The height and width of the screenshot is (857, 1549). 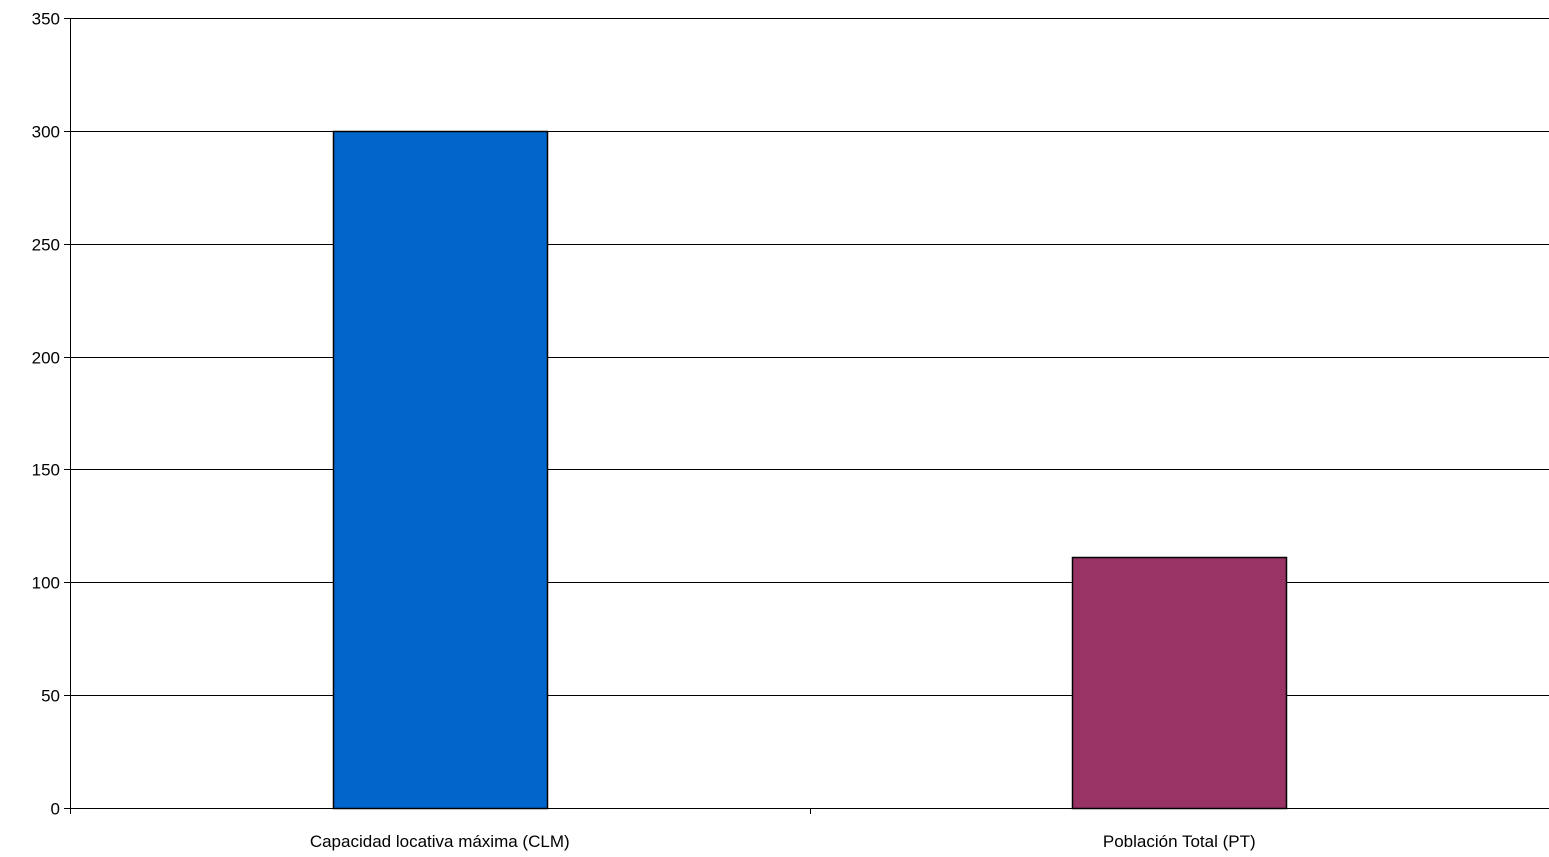 I want to click on y-tick-label: 300, so click(x=46, y=132).